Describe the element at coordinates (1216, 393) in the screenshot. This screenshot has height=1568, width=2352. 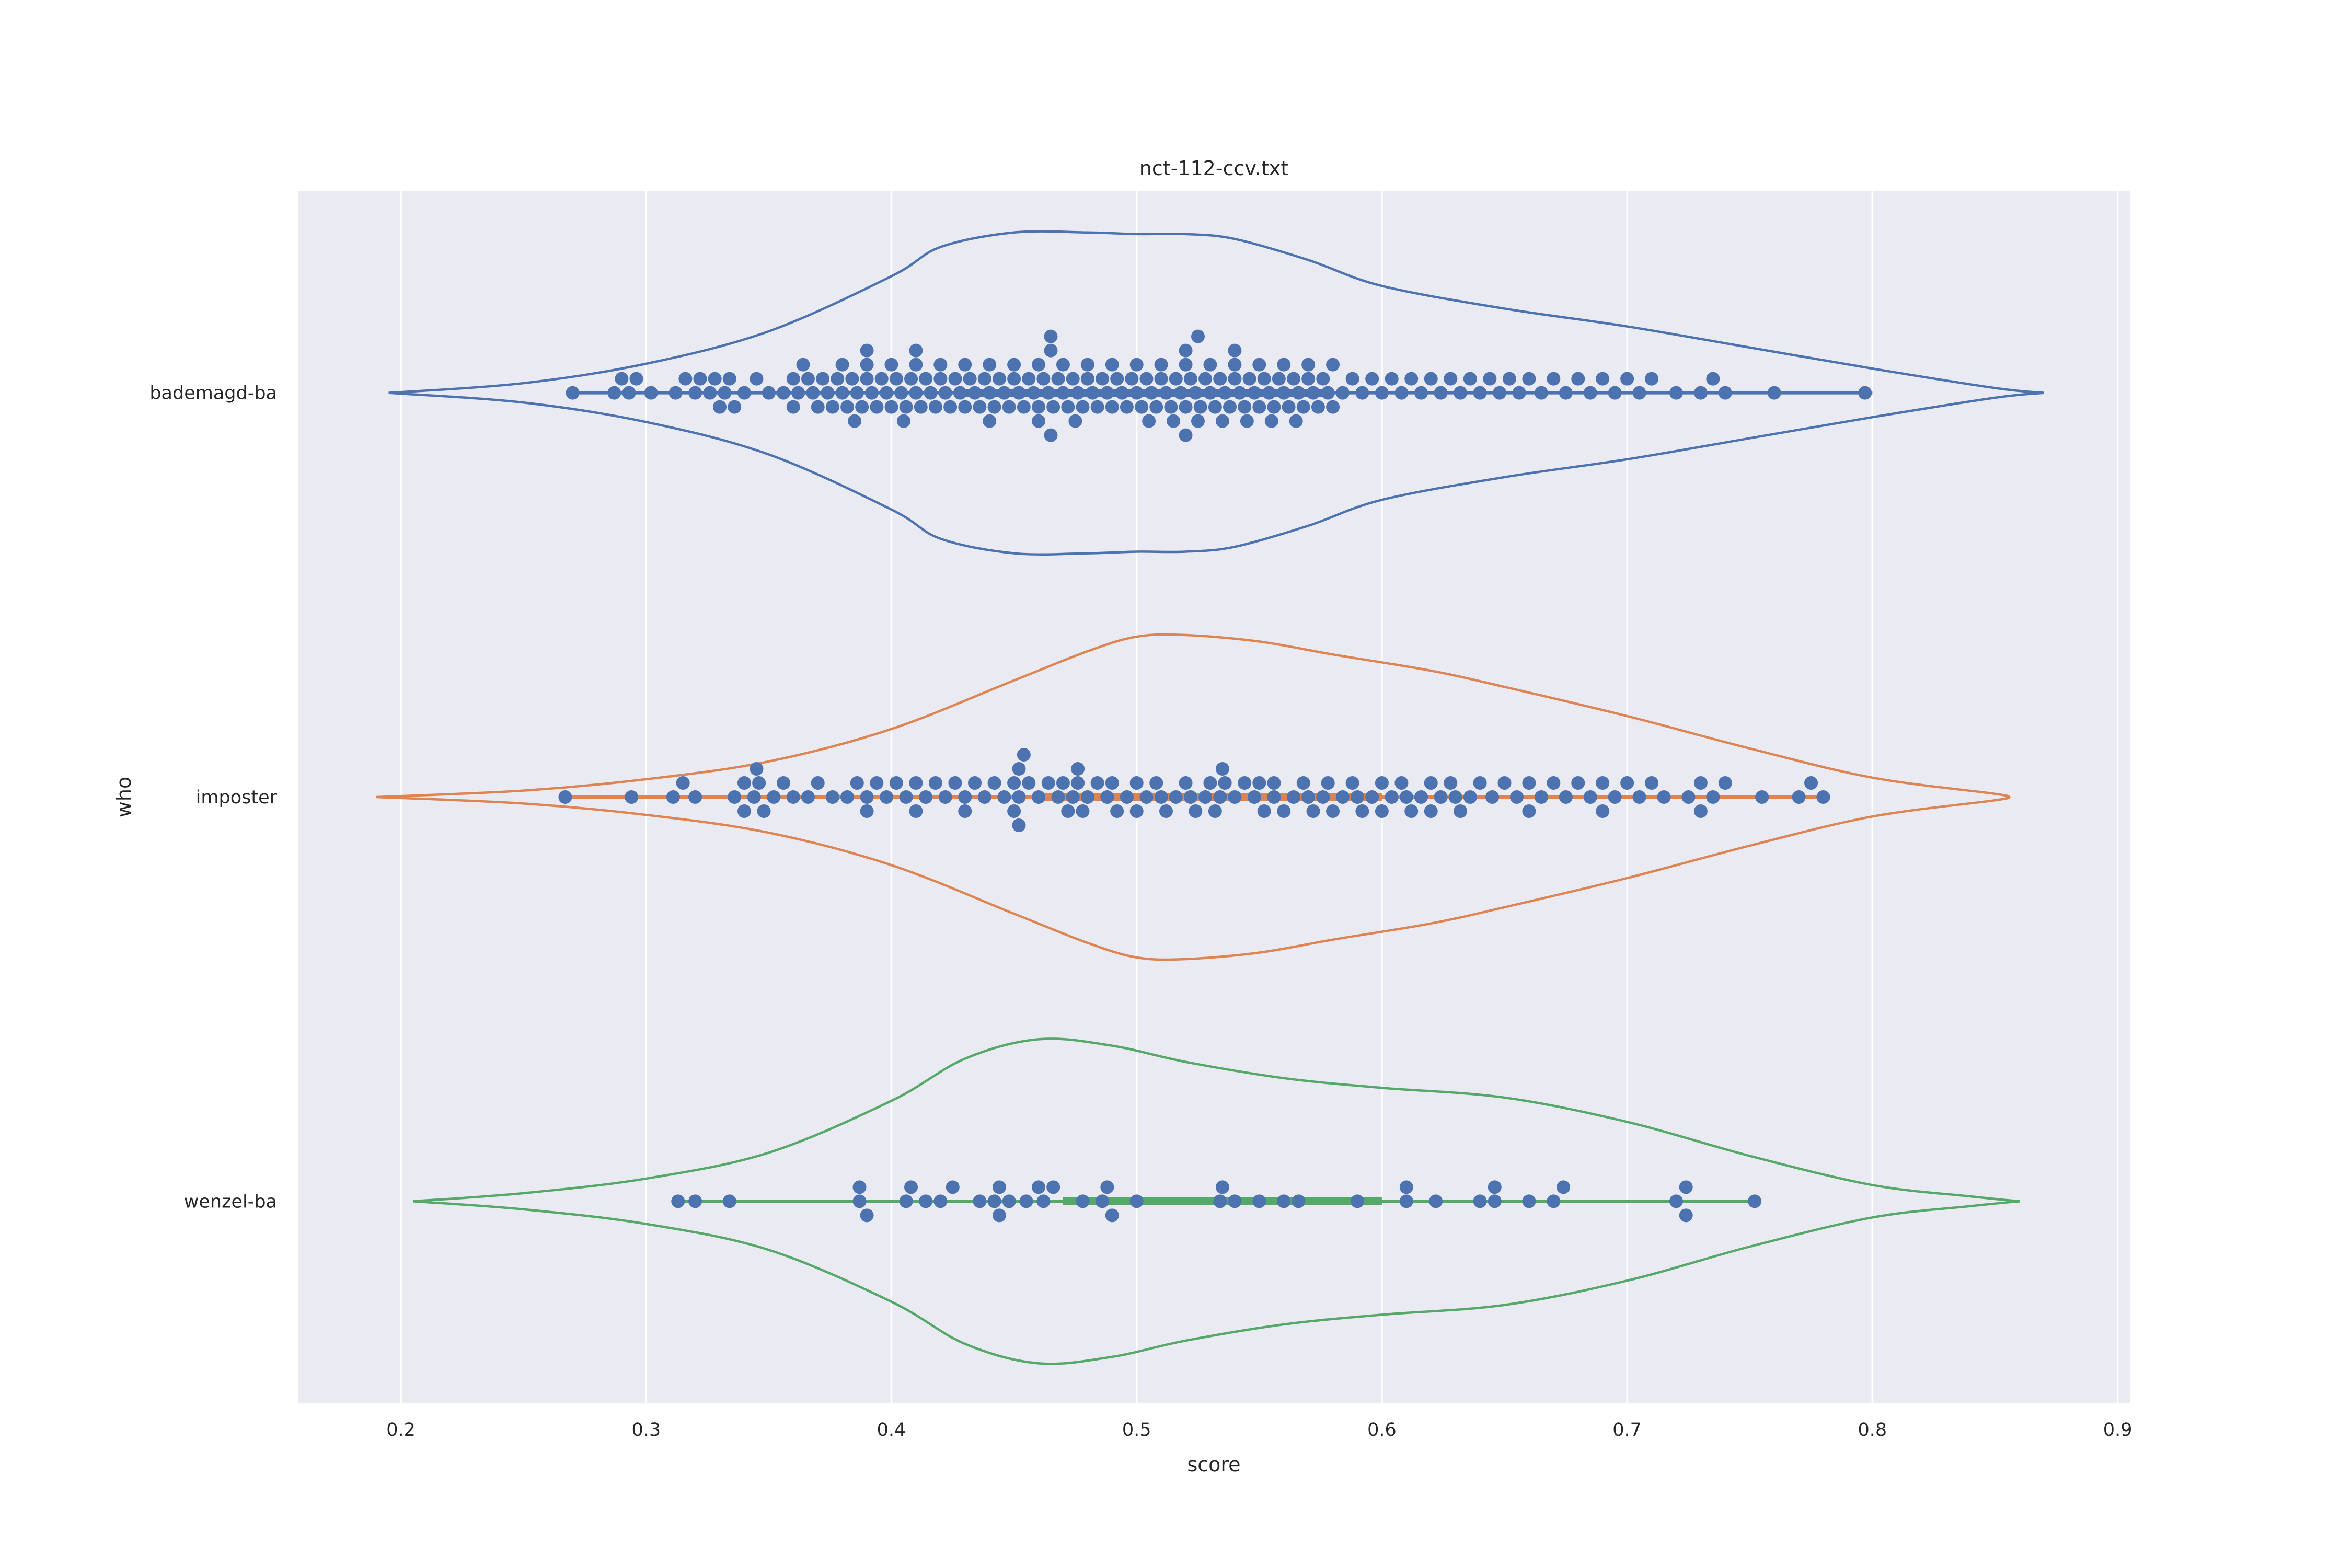
I see `violin-bademagd-ba` at that location.